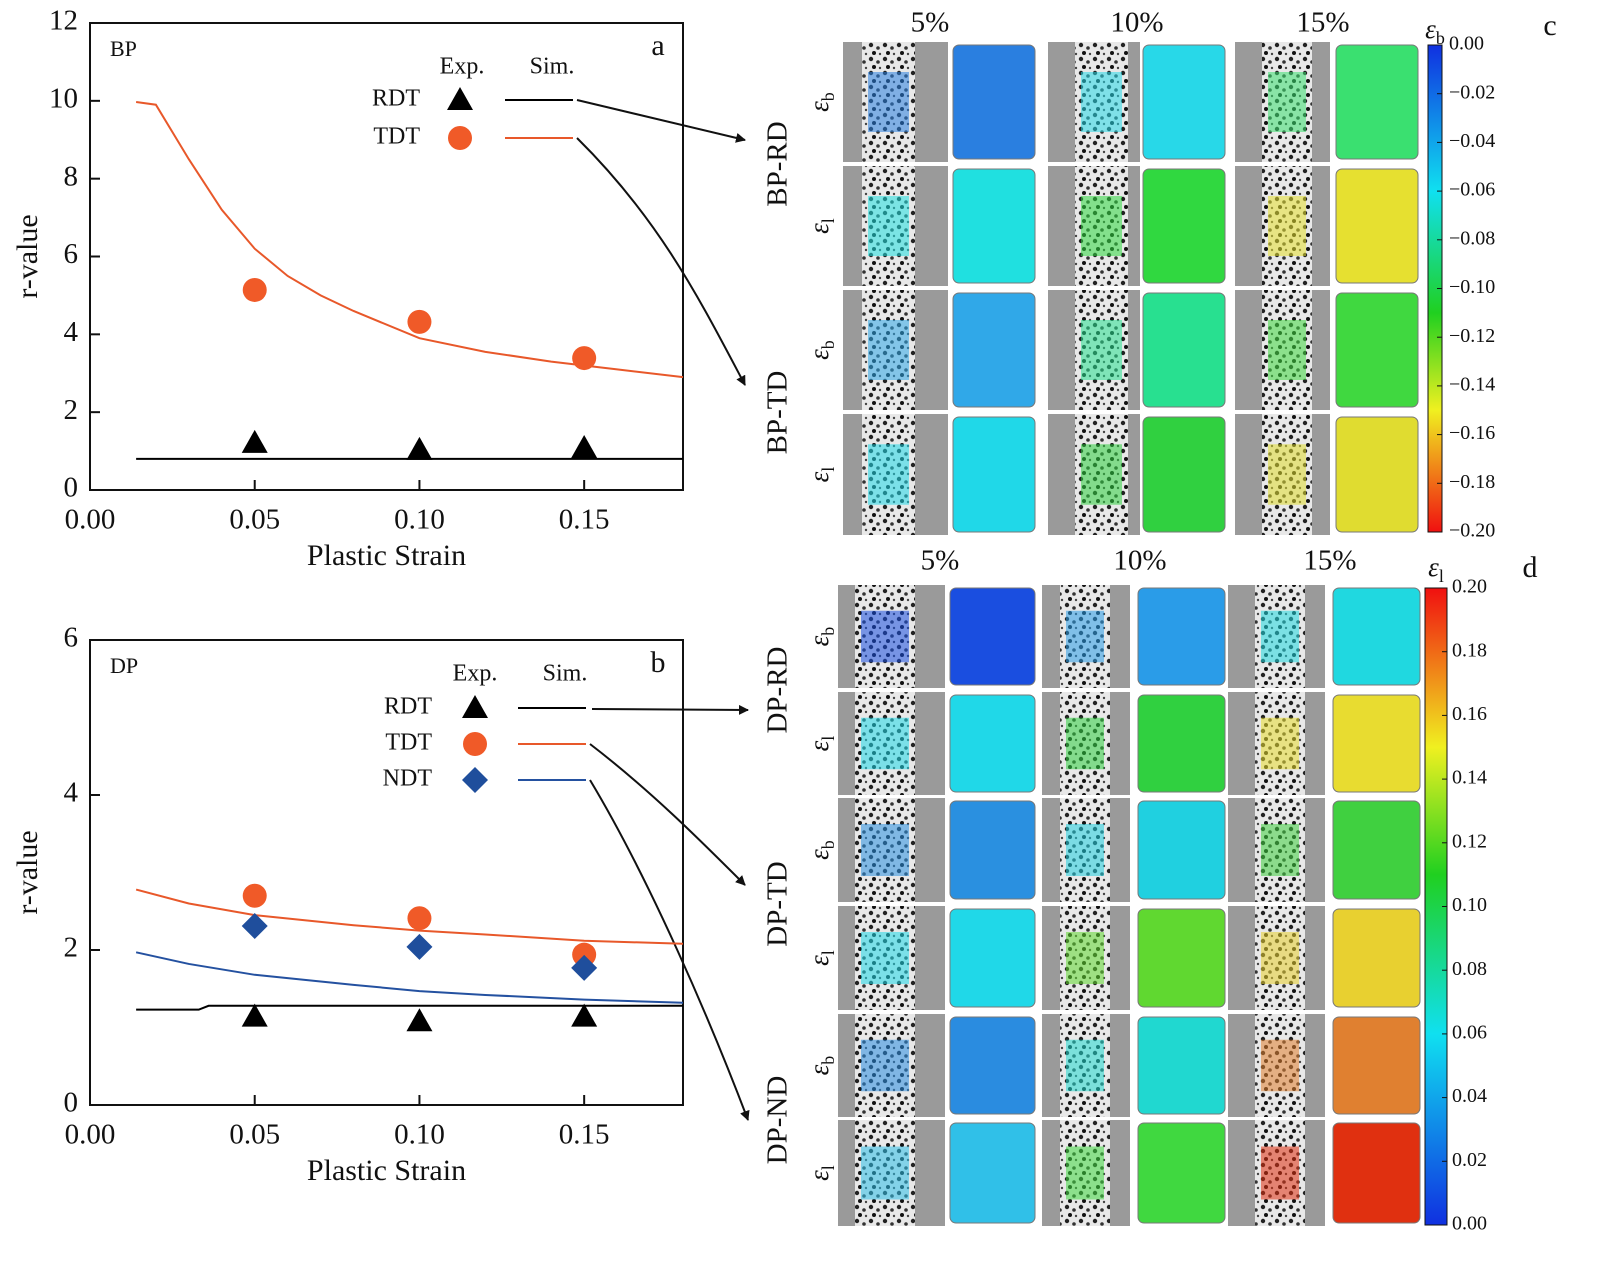 The width and height of the screenshot is (1609, 1271). Describe the element at coordinates (1469, 650) in the screenshot. I see `colorbar-tick-label: 0.18` at that location.